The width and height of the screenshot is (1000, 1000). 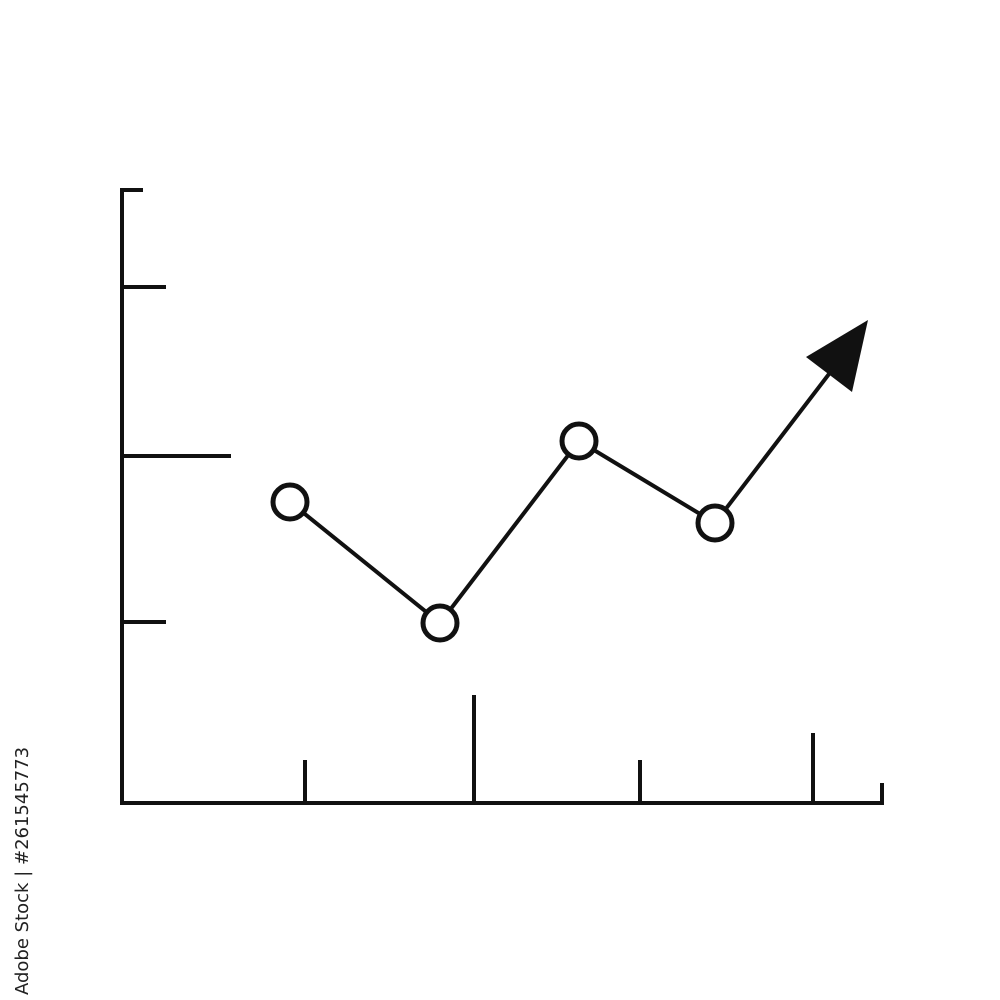 I want to click on arrowhead-icon, so click(x=837, y=356).